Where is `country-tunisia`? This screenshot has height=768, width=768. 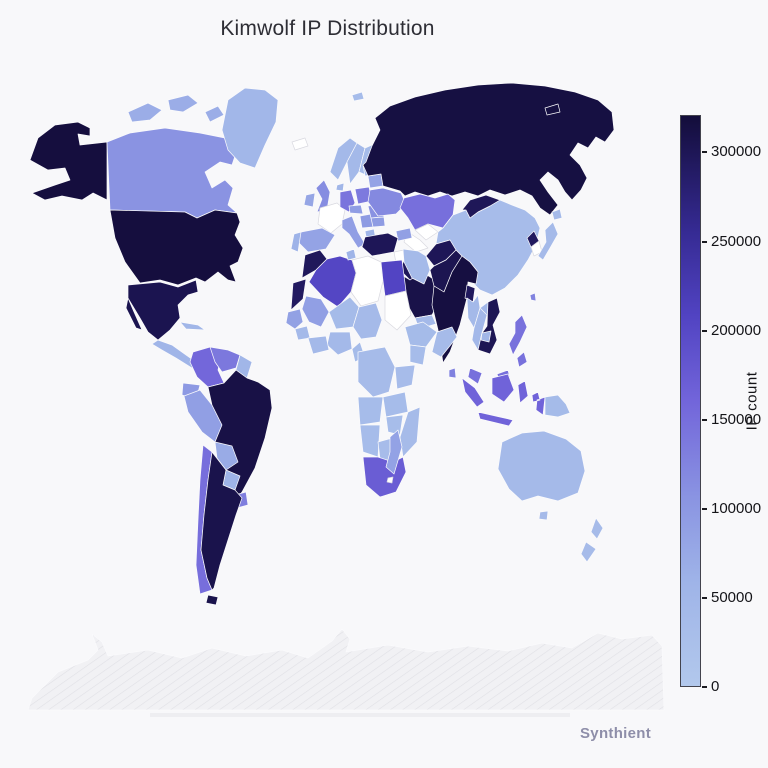 country-tunisia is located at coordinates (351, 254).